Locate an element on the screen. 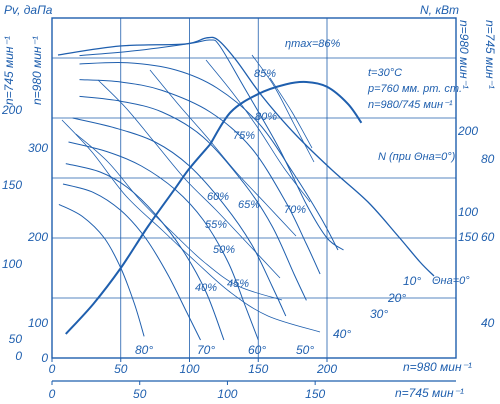 The width and height of the screenshot is (500, 404). y-tick-label-right-980: 100 is located at coordinates (468, 212).